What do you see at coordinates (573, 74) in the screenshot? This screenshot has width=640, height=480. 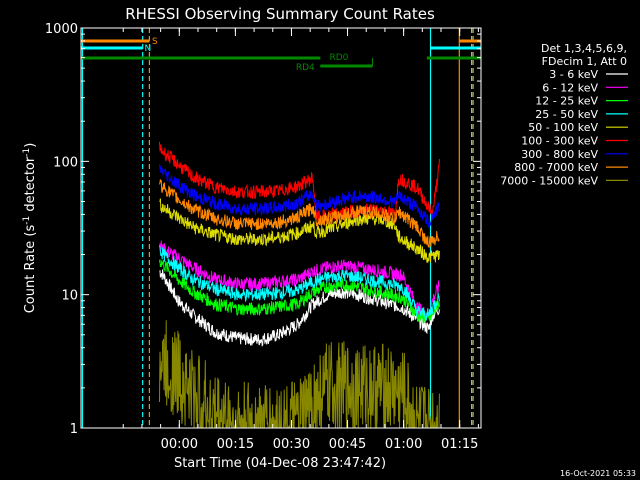 I see `legend-label: 3 - 6 keV` at bounding box center [573, 74].